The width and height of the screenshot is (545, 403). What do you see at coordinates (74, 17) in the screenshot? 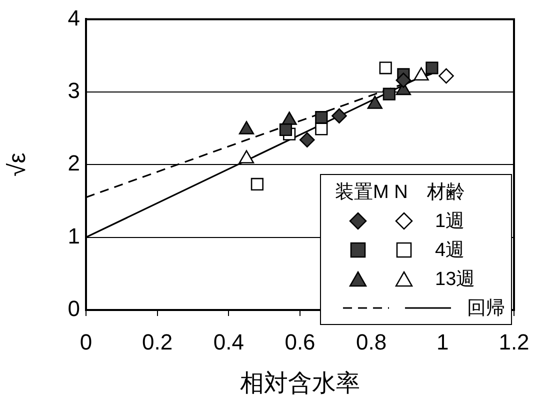
I see `y-tick-label: 4` at bounding box center [74, 17].